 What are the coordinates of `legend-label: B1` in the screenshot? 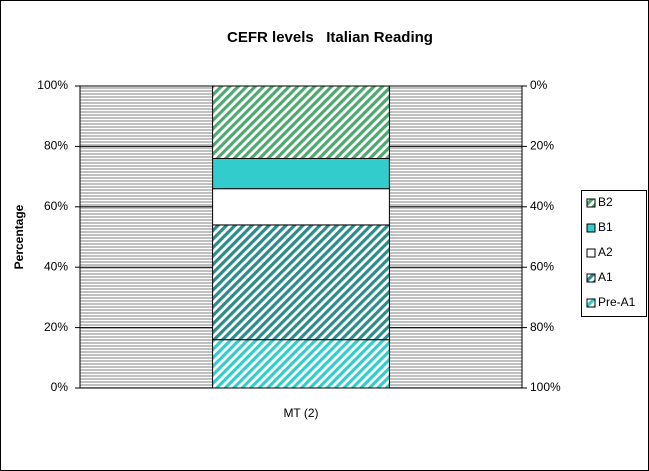 It's located at (605, 227).